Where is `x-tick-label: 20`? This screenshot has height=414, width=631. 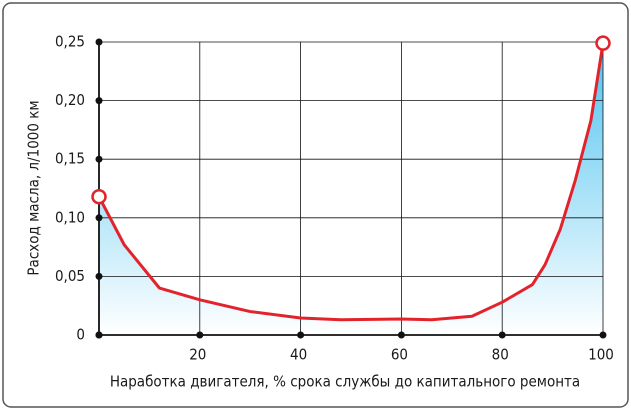
x-tick-label: 20 is located at coordinates (197, 355).